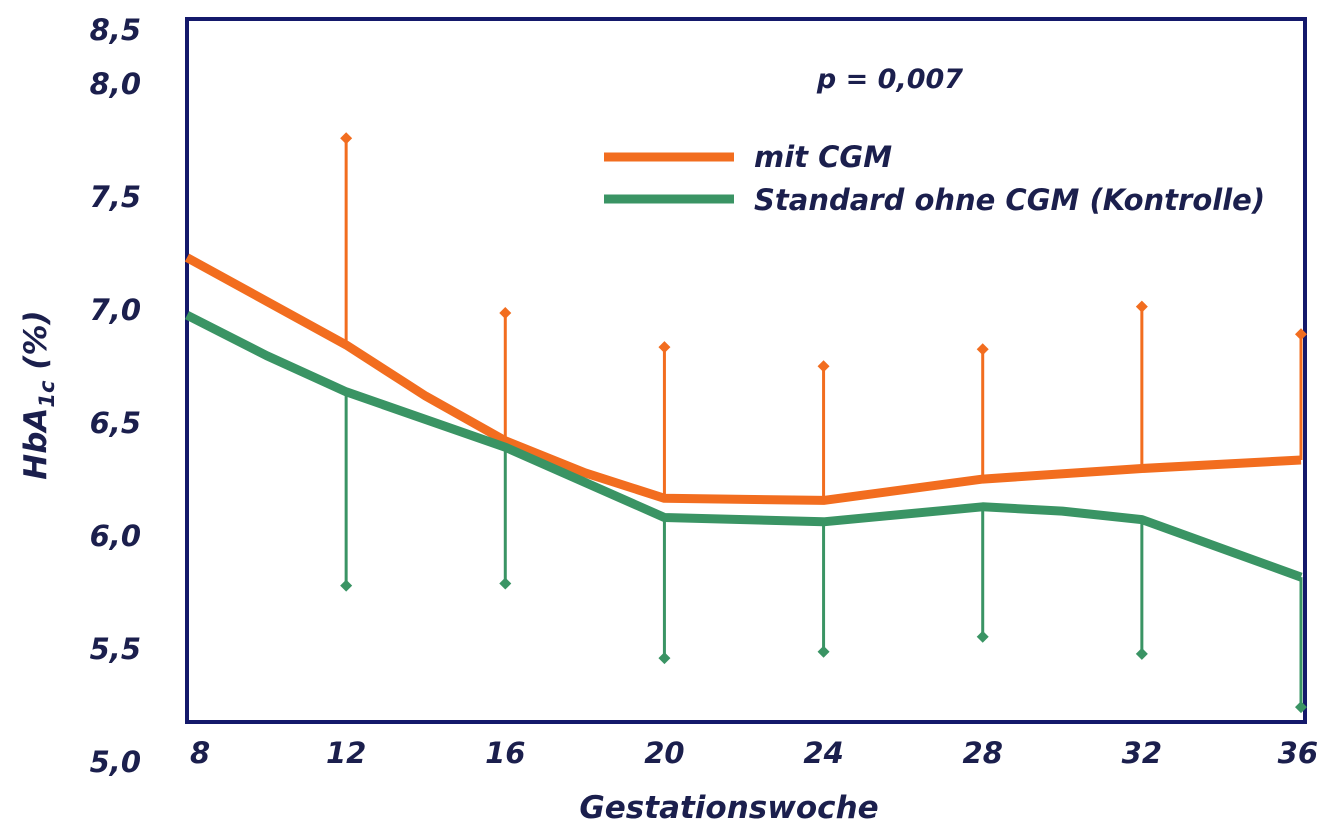 The height and width of the screenshot is (832, 1322). What do you see at coordinates (823, 157) in the screenshot?
I see `legend-label-mit-cgm: mit CGM` at bounding box center [823, 157].